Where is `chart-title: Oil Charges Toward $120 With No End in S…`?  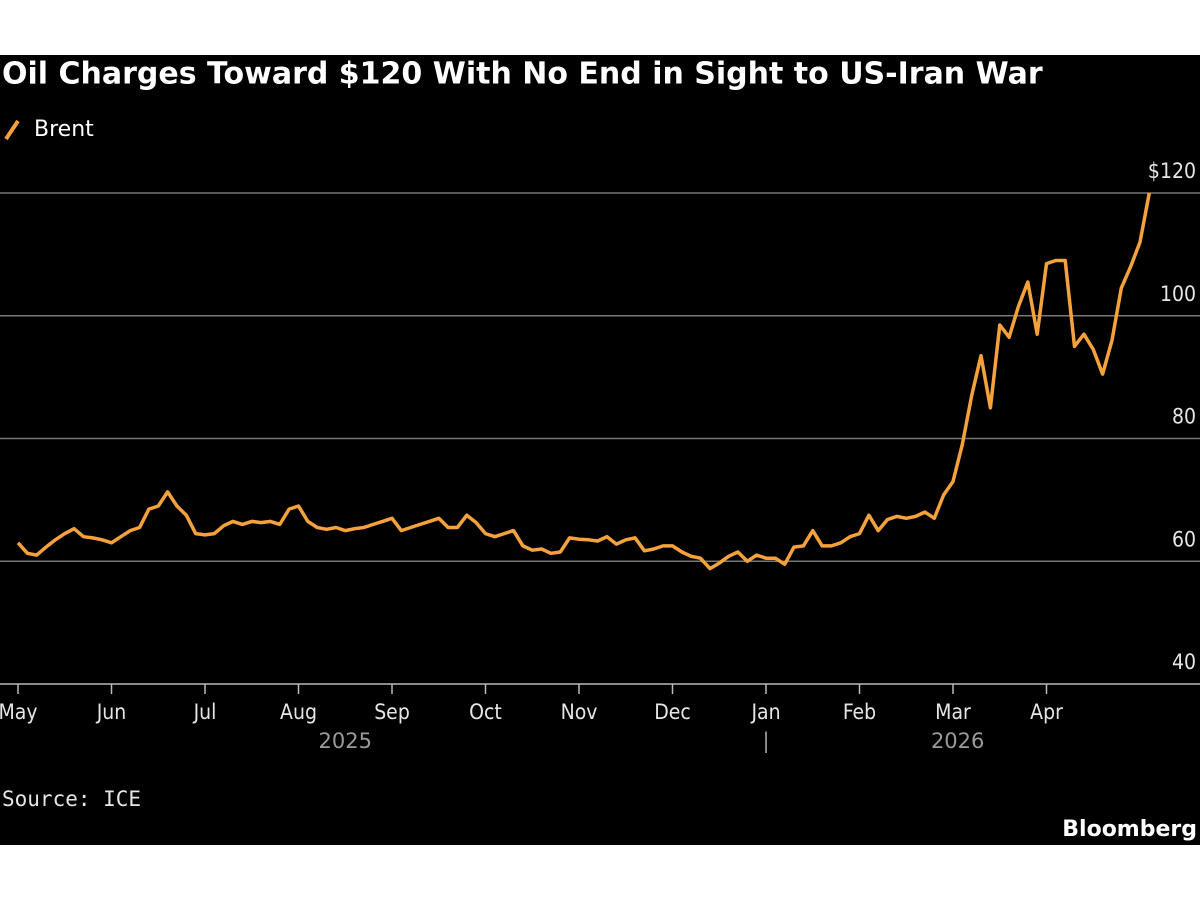
chart-title: Oil Charges Toward $120 With No End in S… is located at coordinates (522, 74).